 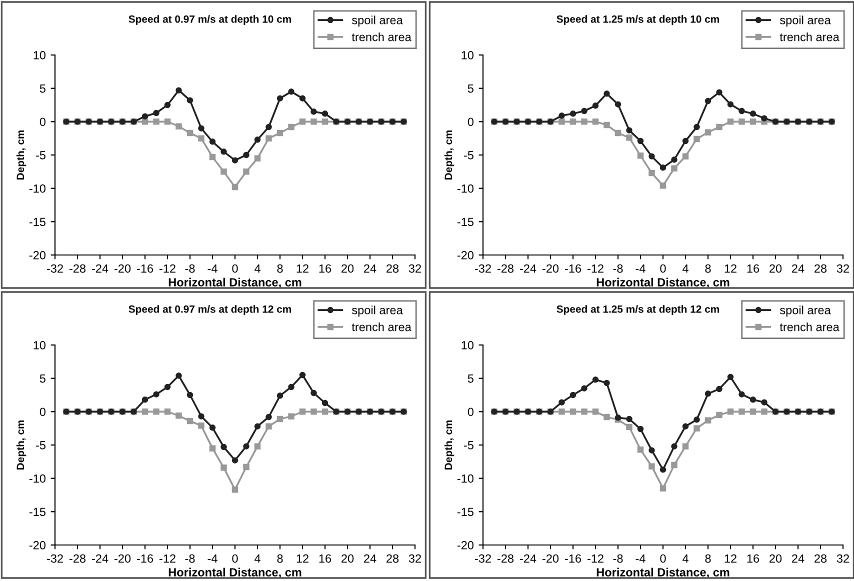 I want to click on chart-title: Speed at 0.97 m/s at depth 12 cm, so click(x=209, y=310).